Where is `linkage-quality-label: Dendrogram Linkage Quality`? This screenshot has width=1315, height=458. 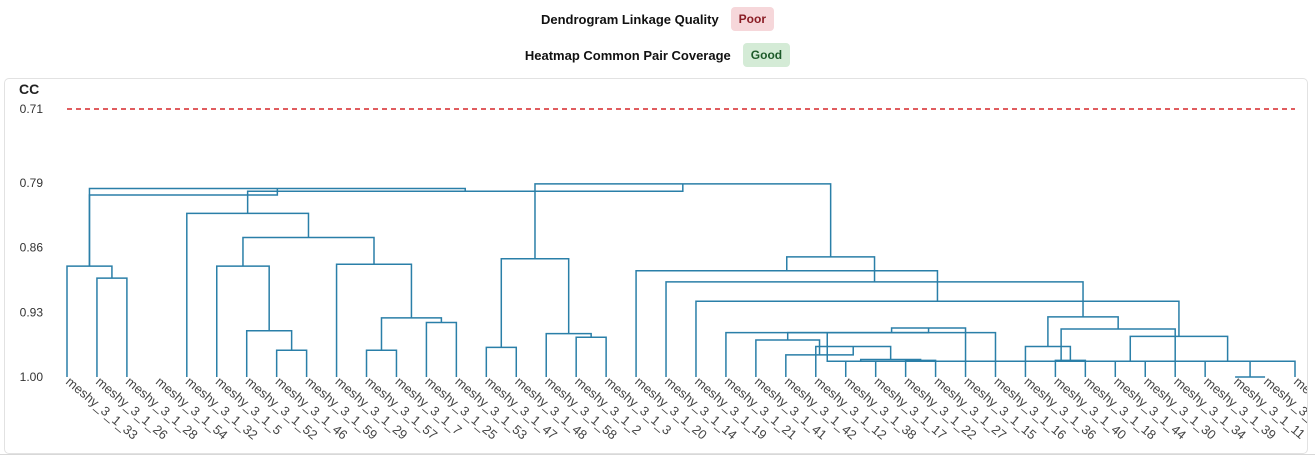 linkage-quality-label: Dendrogram Linkage Quality is located at coordinates (629, 19).